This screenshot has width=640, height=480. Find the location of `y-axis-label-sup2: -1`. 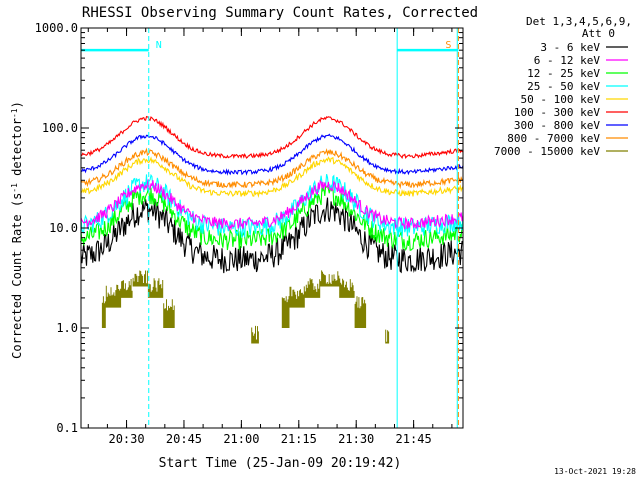

y-axis-label-sup2: -1 is located at coordinates (14, 113).